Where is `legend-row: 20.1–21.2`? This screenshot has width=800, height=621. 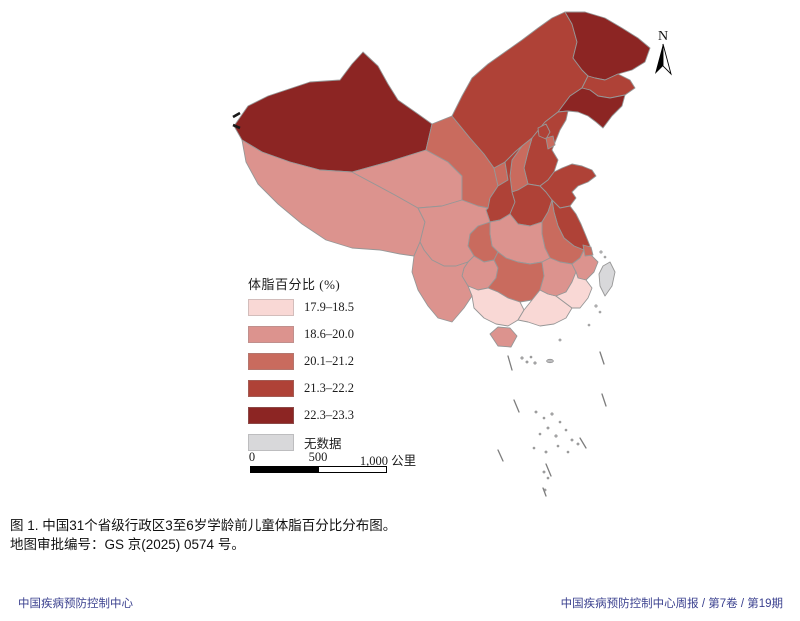 legend-row: 20.1–21.2 is located at coordinates (323, 361).